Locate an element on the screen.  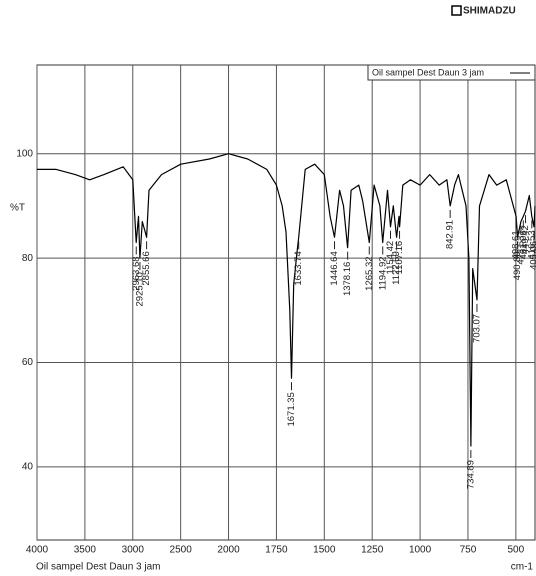
peak-label: 2963.68 is located at coordinates (136, 273).